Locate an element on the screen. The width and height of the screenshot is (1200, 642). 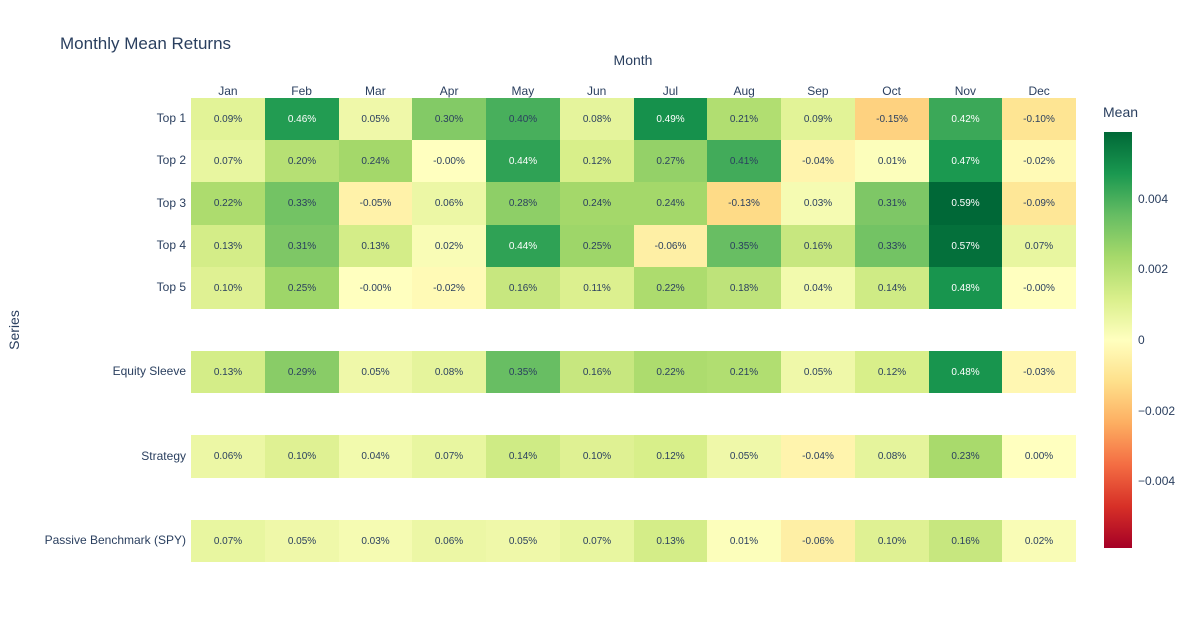
heatmap-cell: 0.27% is located at coordinates (670, 161).